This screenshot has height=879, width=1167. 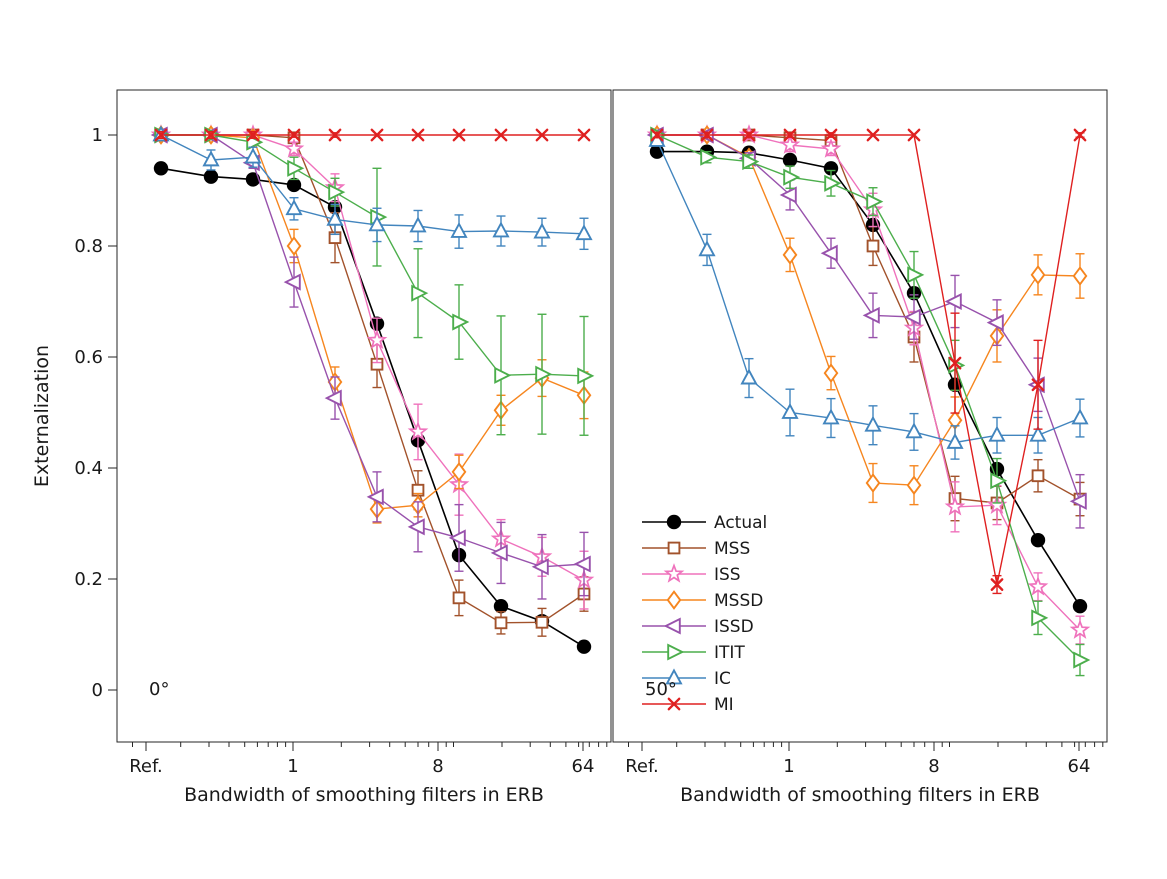 What do you see at coordinates (97, 690) in the screenshot?
I see `y-tick-label: 0` at bounding box center [97, 690].